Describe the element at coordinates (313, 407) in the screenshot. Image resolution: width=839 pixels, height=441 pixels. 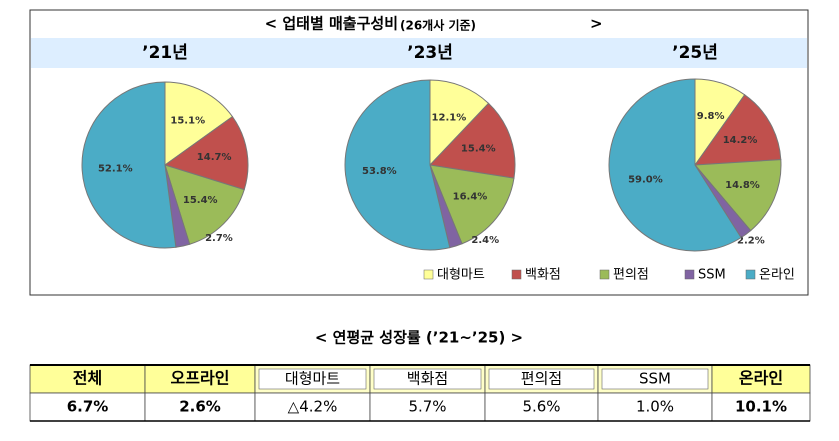
I see `body-text: △4.2%` at that location.